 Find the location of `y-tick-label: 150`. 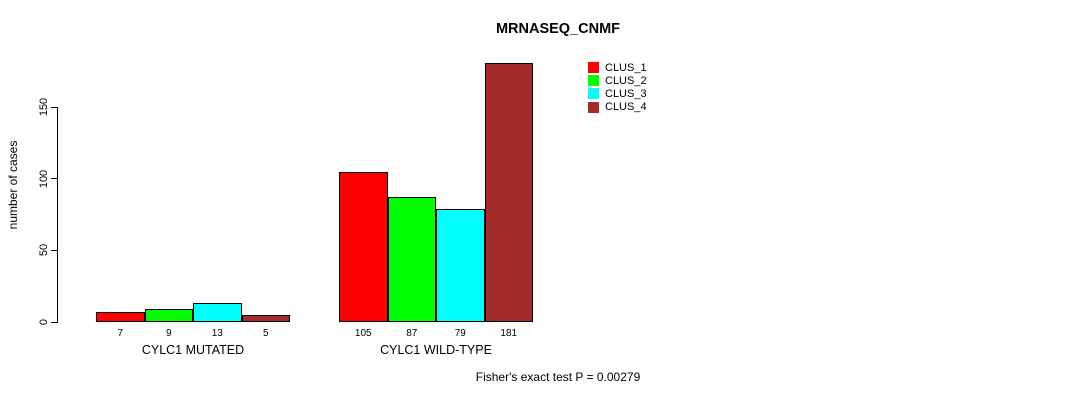

y-tick-label: 150 is located at coordinates (44, 107).